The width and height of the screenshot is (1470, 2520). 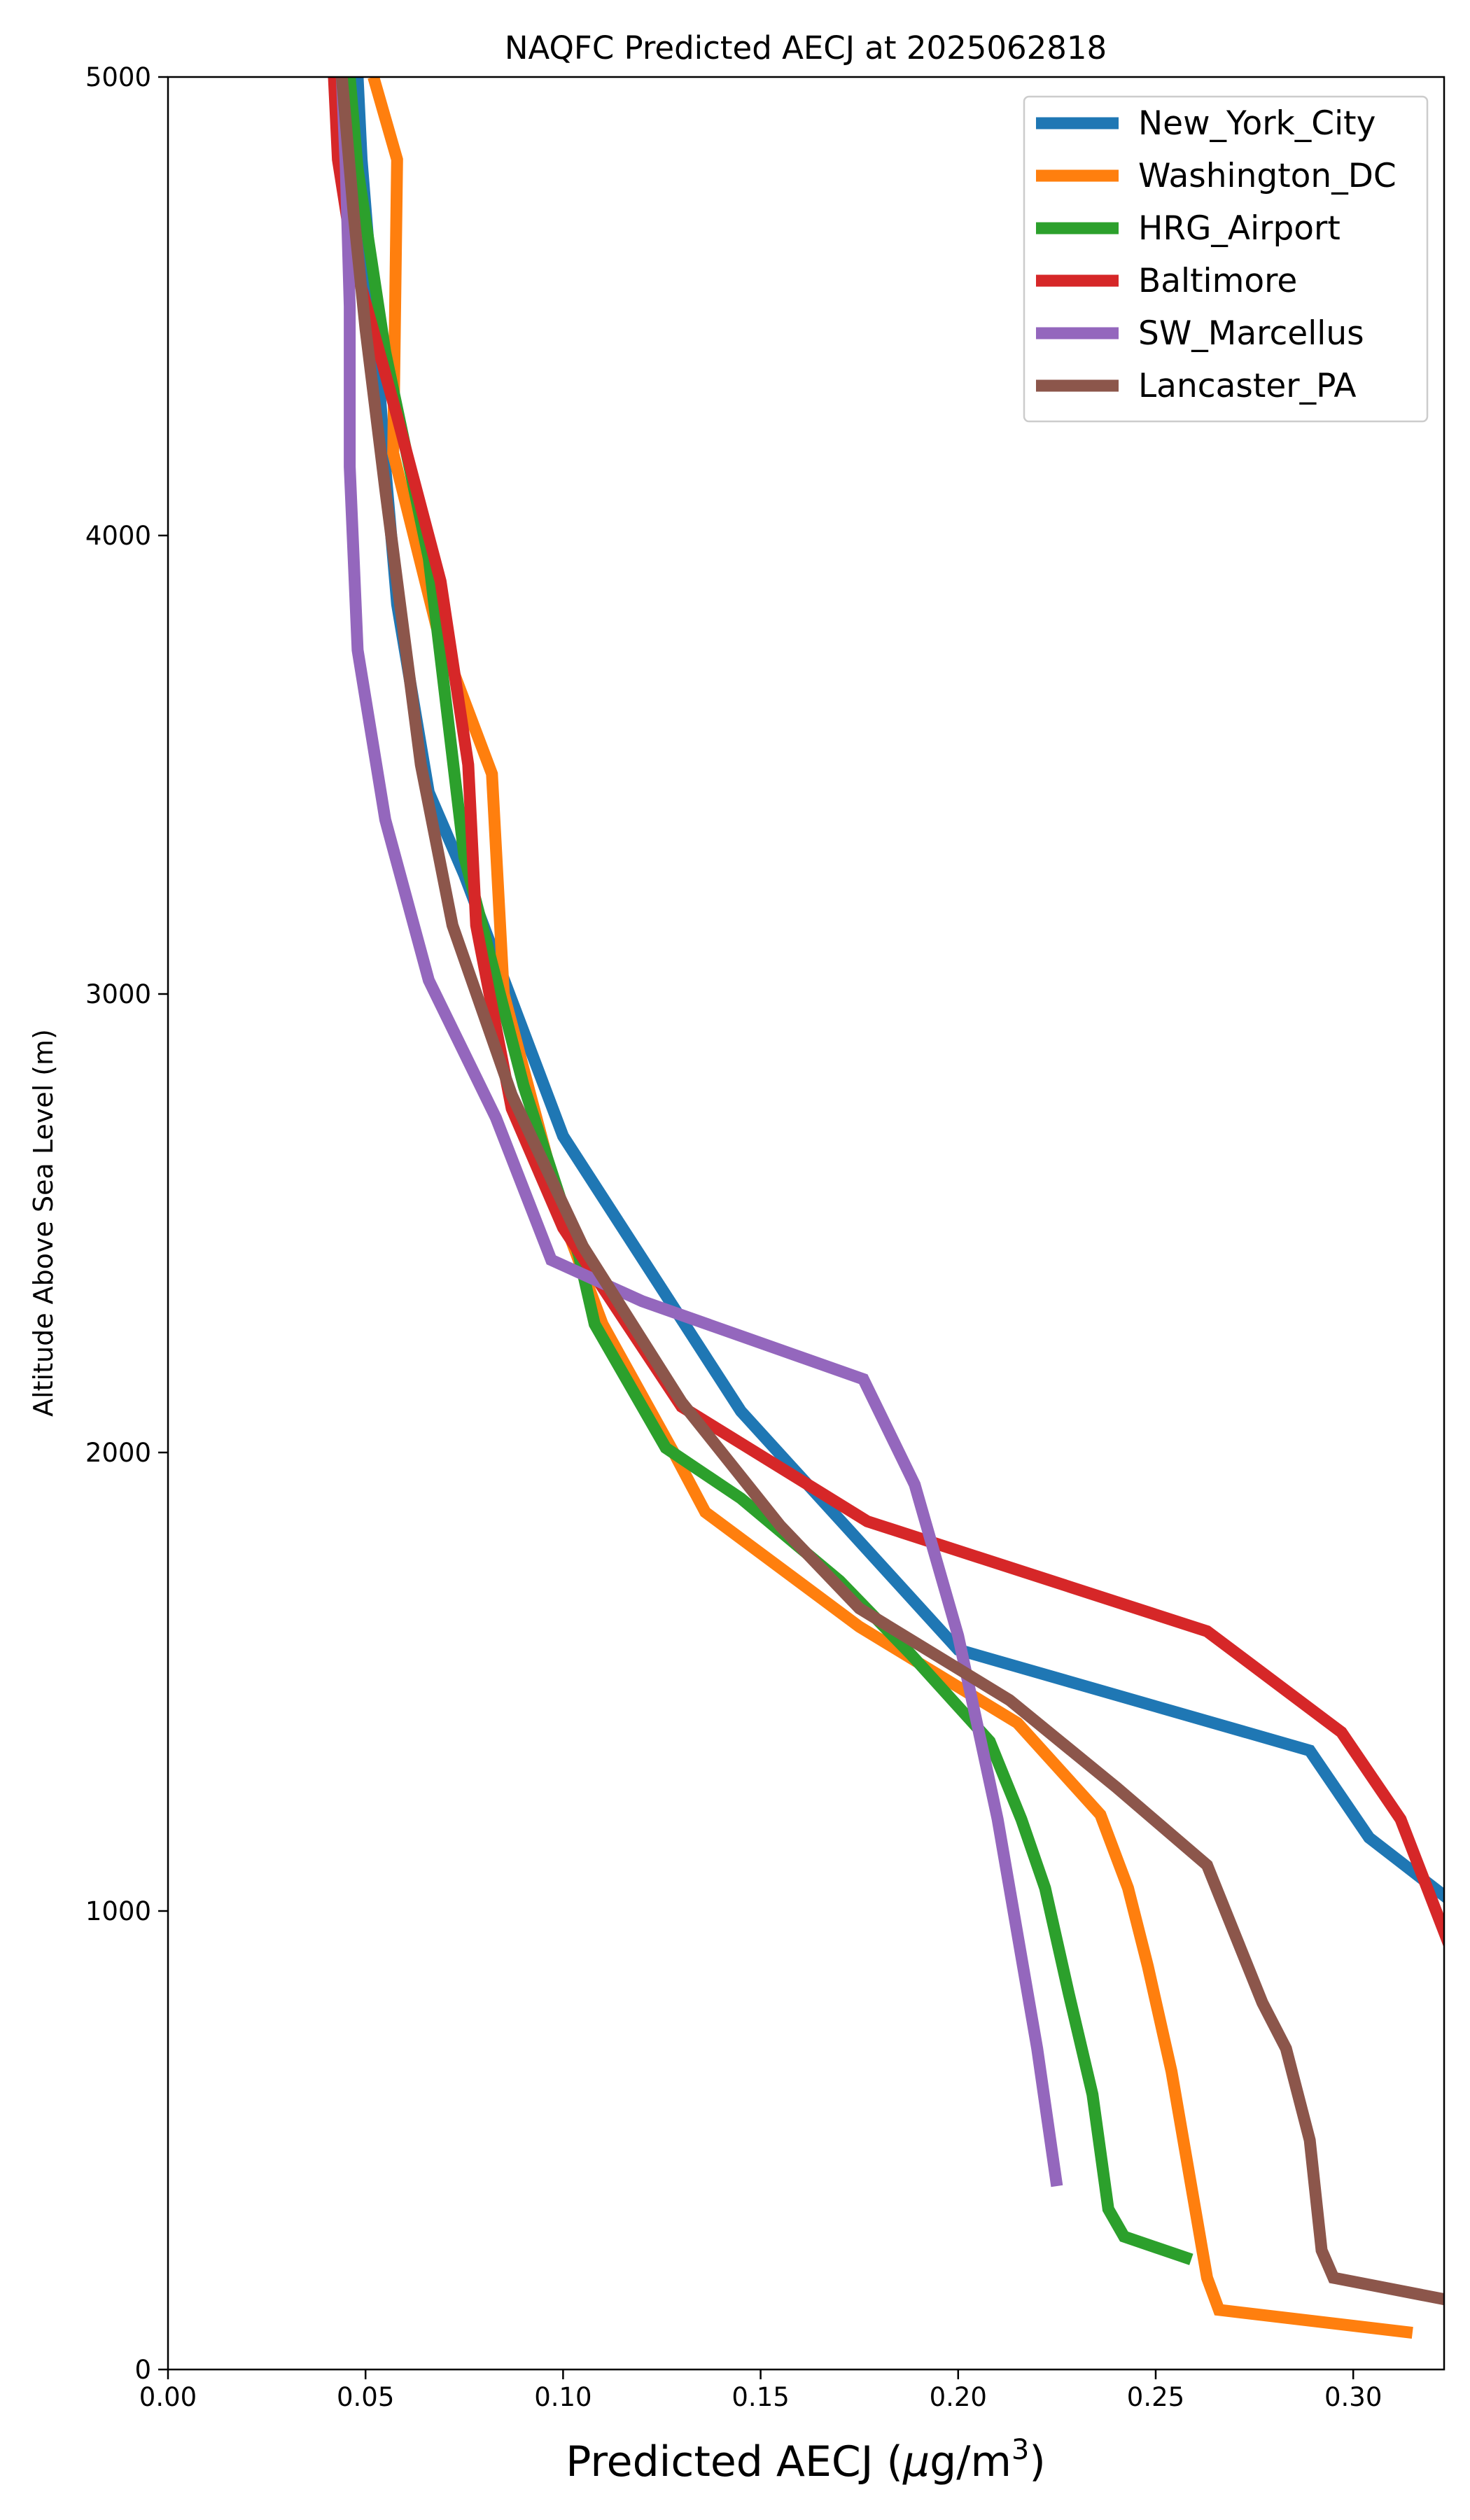 I want to click on y-tick-label: 4000, so click(x=118, y=536).